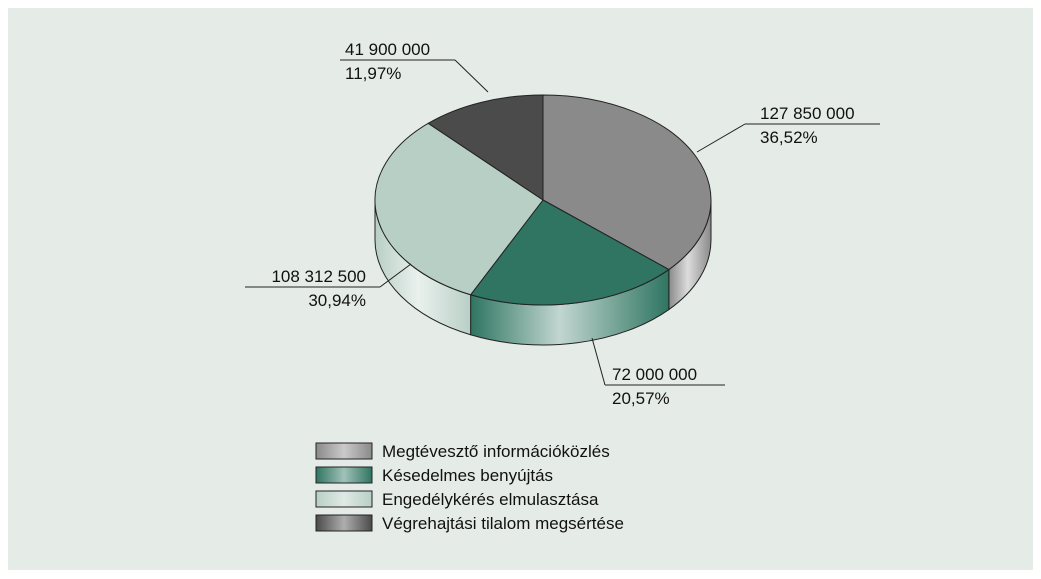  I want to click on value-label: 41 900 000, so click(387, 49).